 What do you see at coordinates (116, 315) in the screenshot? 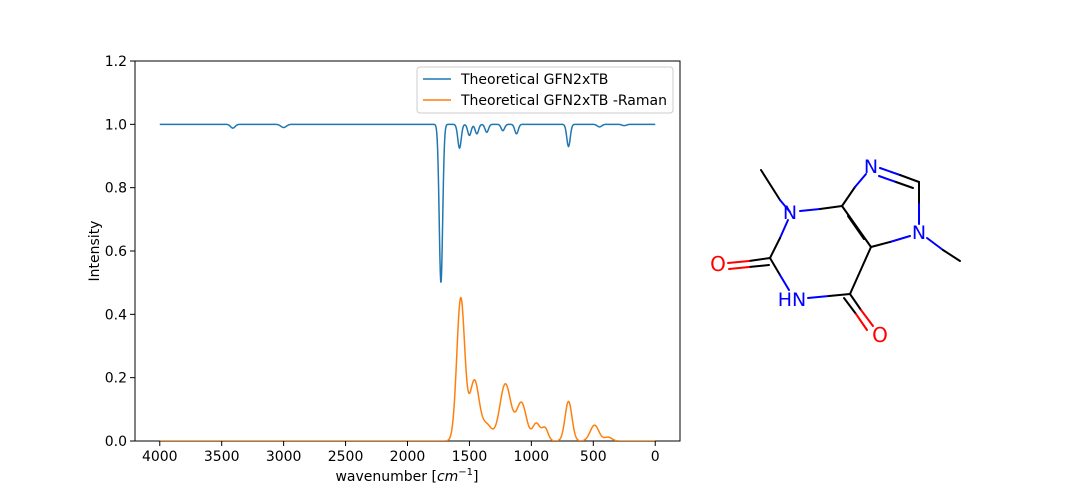
I see `y-tick-label: 0.4` at bounding box center [116, 315].